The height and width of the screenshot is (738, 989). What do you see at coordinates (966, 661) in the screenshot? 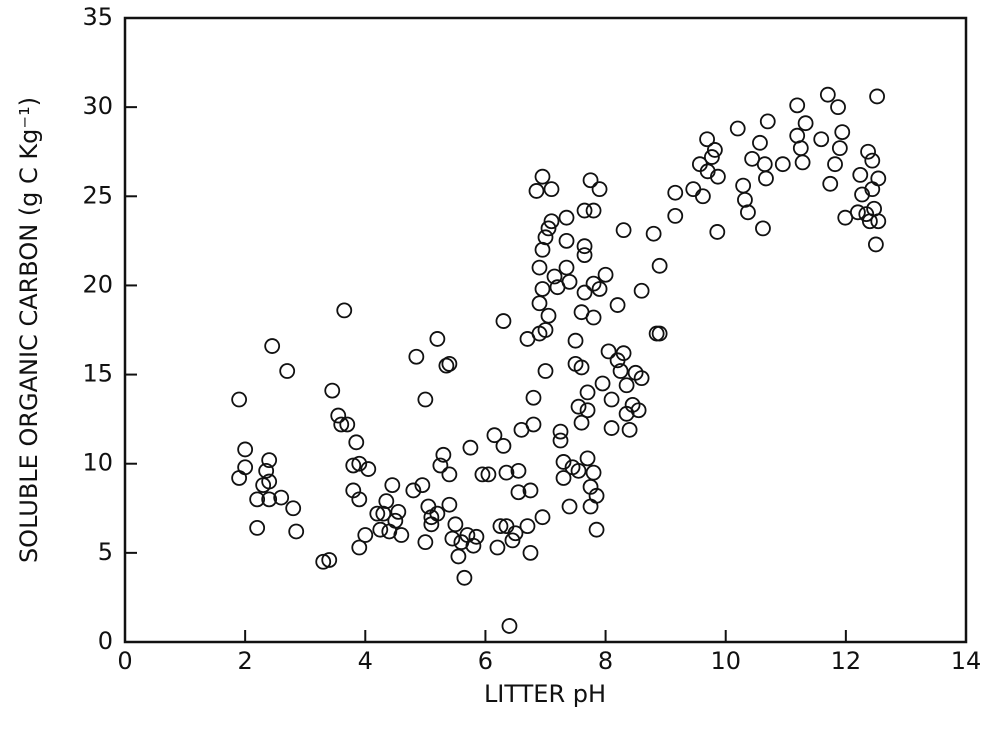
I see `x-tick-label: 14` at bounding box center [966, 661].